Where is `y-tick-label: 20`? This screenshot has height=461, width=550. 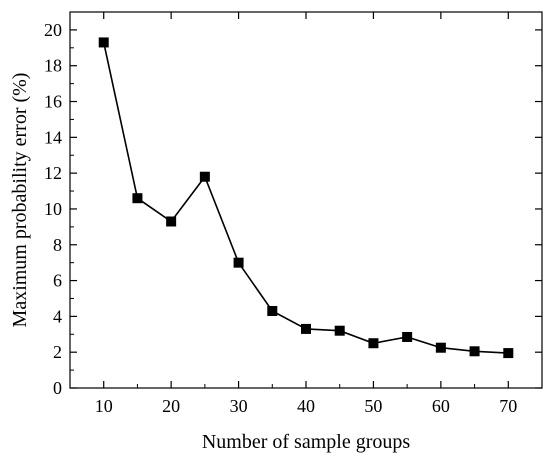 y-tick-label: 20 is located at coordinates (53, 30).